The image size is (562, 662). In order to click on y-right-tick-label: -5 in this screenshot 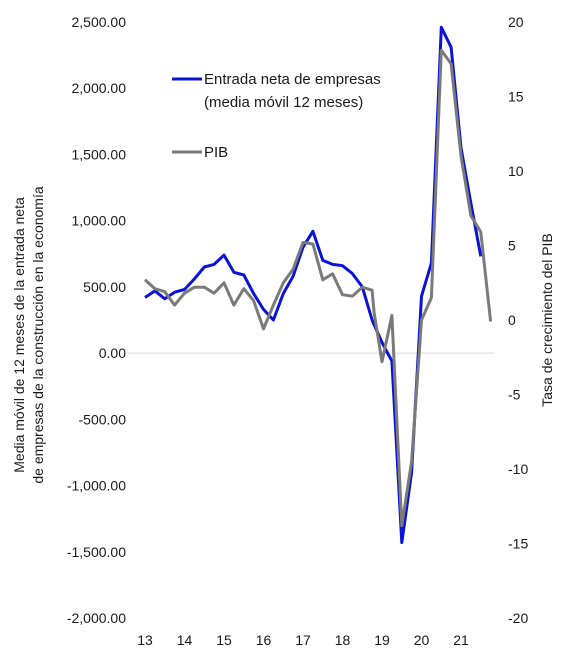, I will do `click(514, 395)`.